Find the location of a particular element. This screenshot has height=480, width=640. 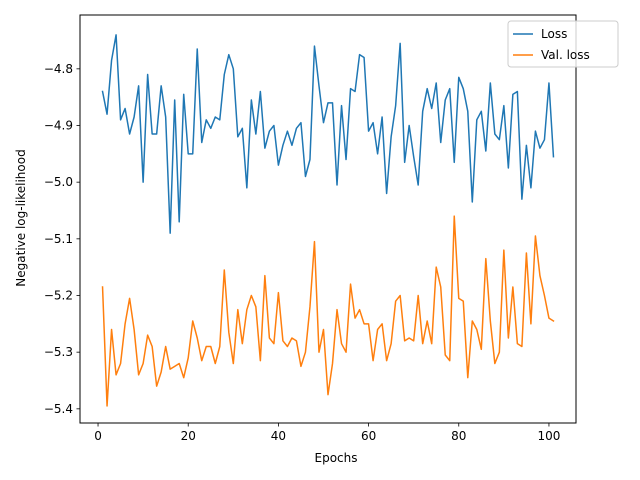

y-axis-title: Negative log-likelihood is located at coordinates (21, 217).